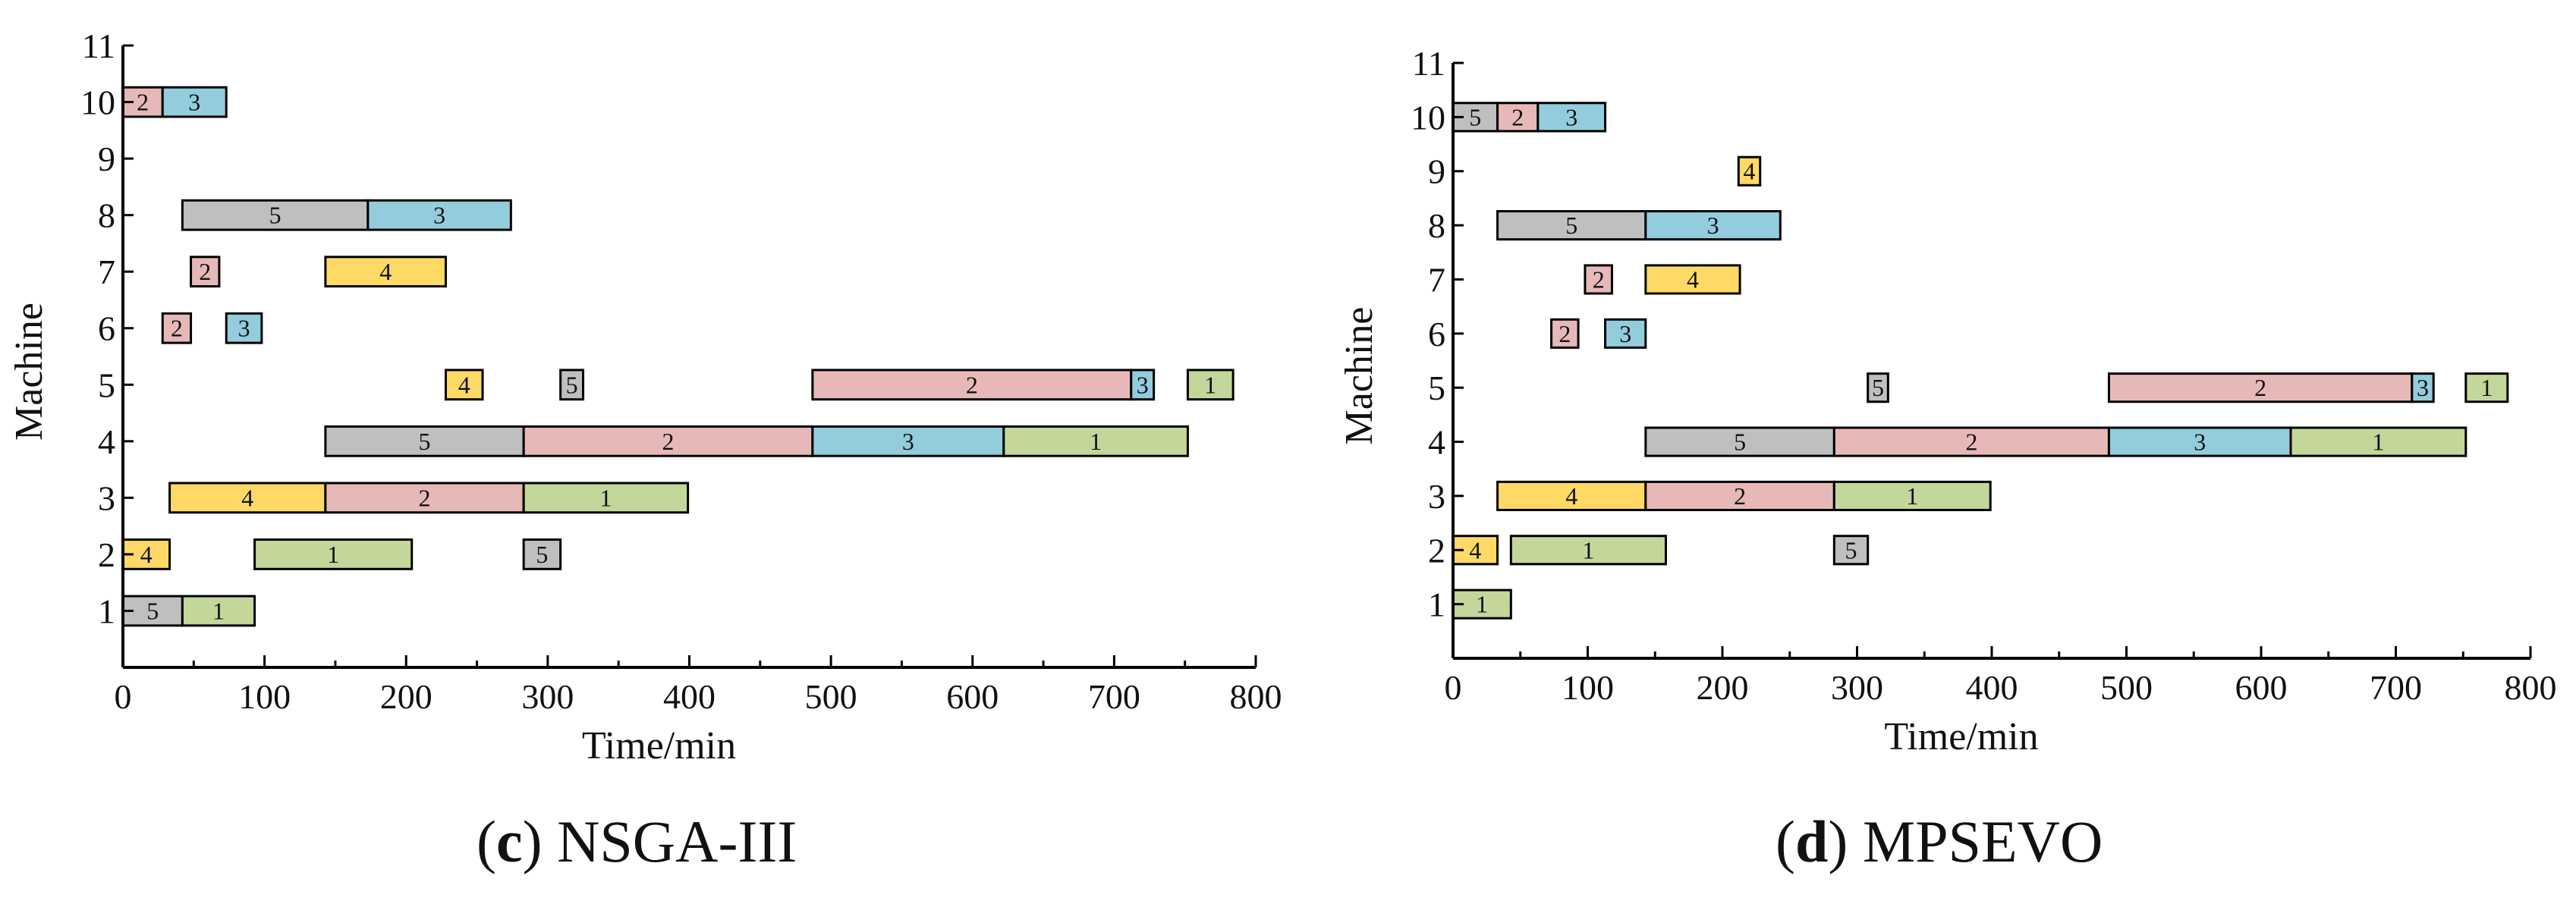 The image size is (2576, 904). What do you see at coordinates (98, 46) in the screenshot?
I see `y-tick-label: 11` at bounding box center [98, 46].